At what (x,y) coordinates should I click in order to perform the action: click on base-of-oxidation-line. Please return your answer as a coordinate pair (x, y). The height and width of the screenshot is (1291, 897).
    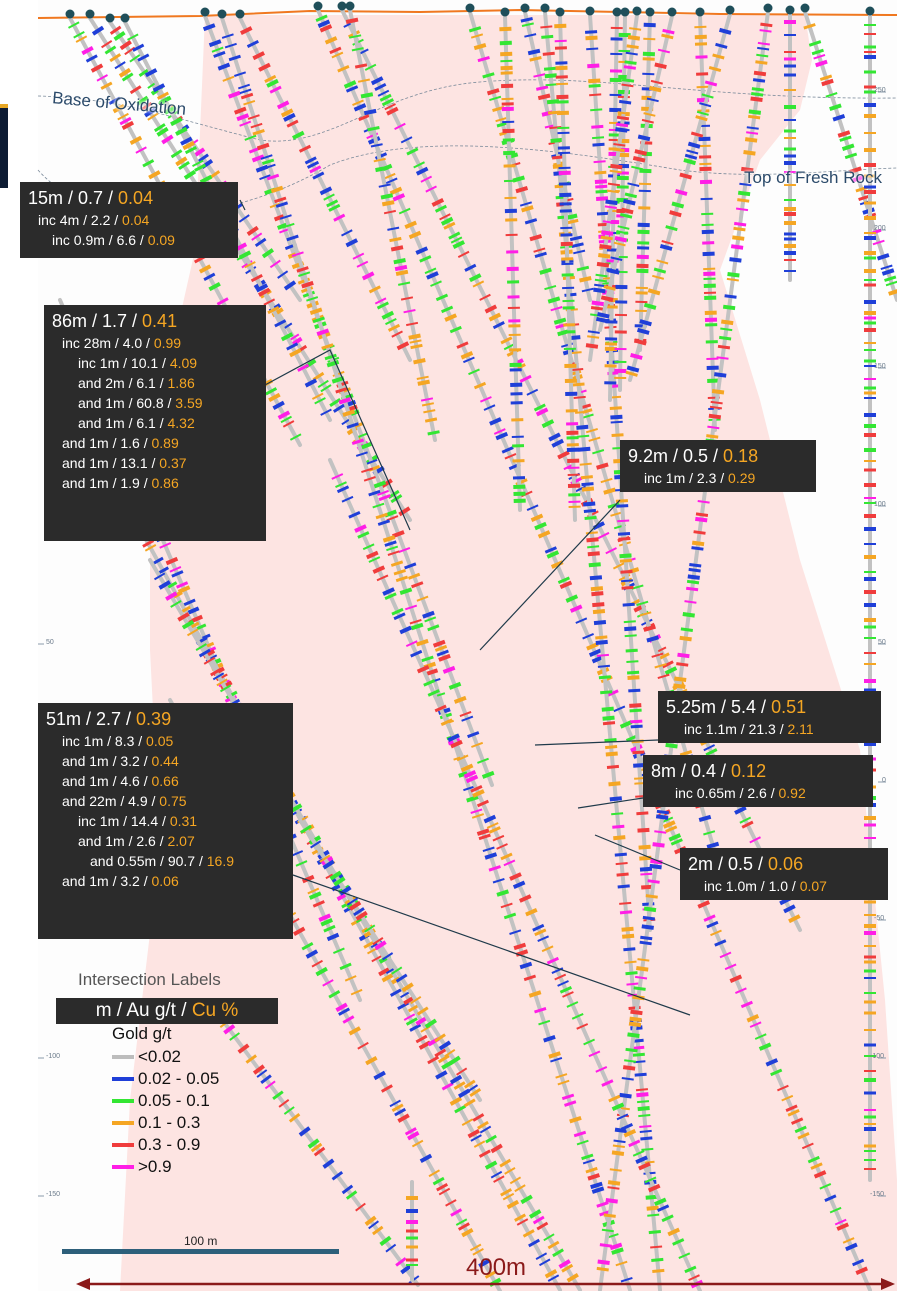
    Looking at the image, I should click on (467, 110).